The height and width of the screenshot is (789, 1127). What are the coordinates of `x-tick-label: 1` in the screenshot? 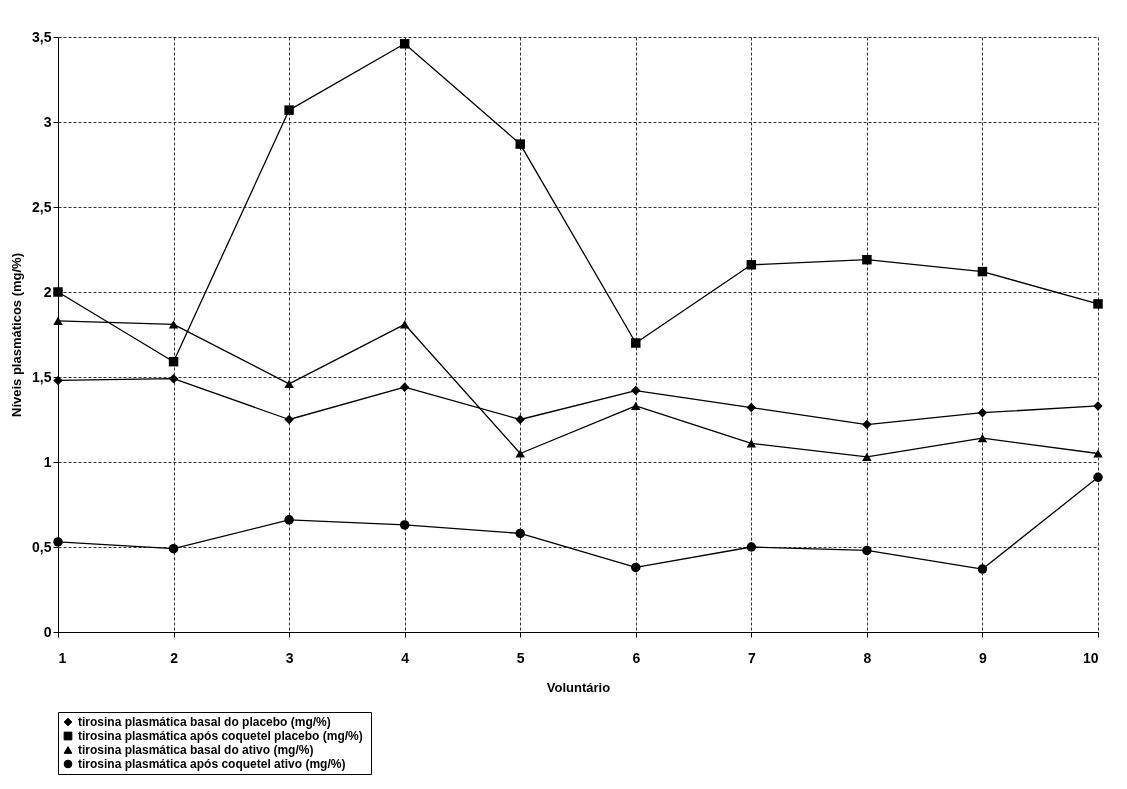 It's located at (62, 657).